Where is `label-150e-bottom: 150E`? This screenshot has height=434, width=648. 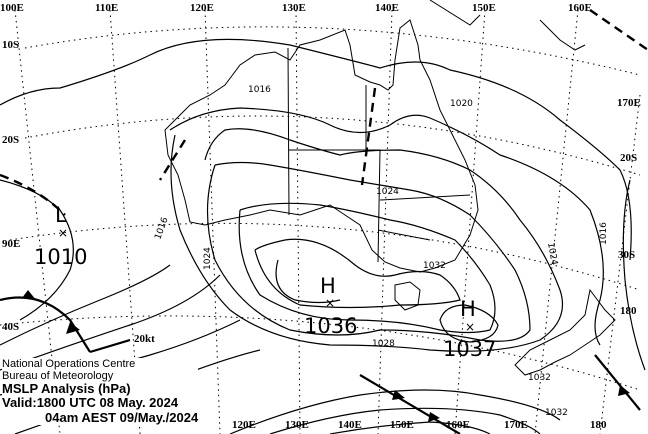 label-150e-bottom: 150E is located at coordinates (402, 425).